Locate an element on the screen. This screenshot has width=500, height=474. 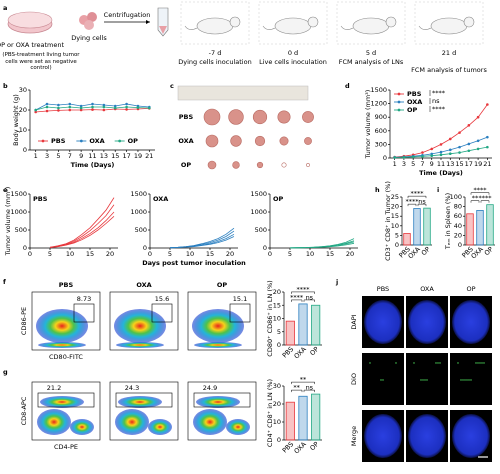
x-tick-label: 5 is located at coordinates (170, 254).